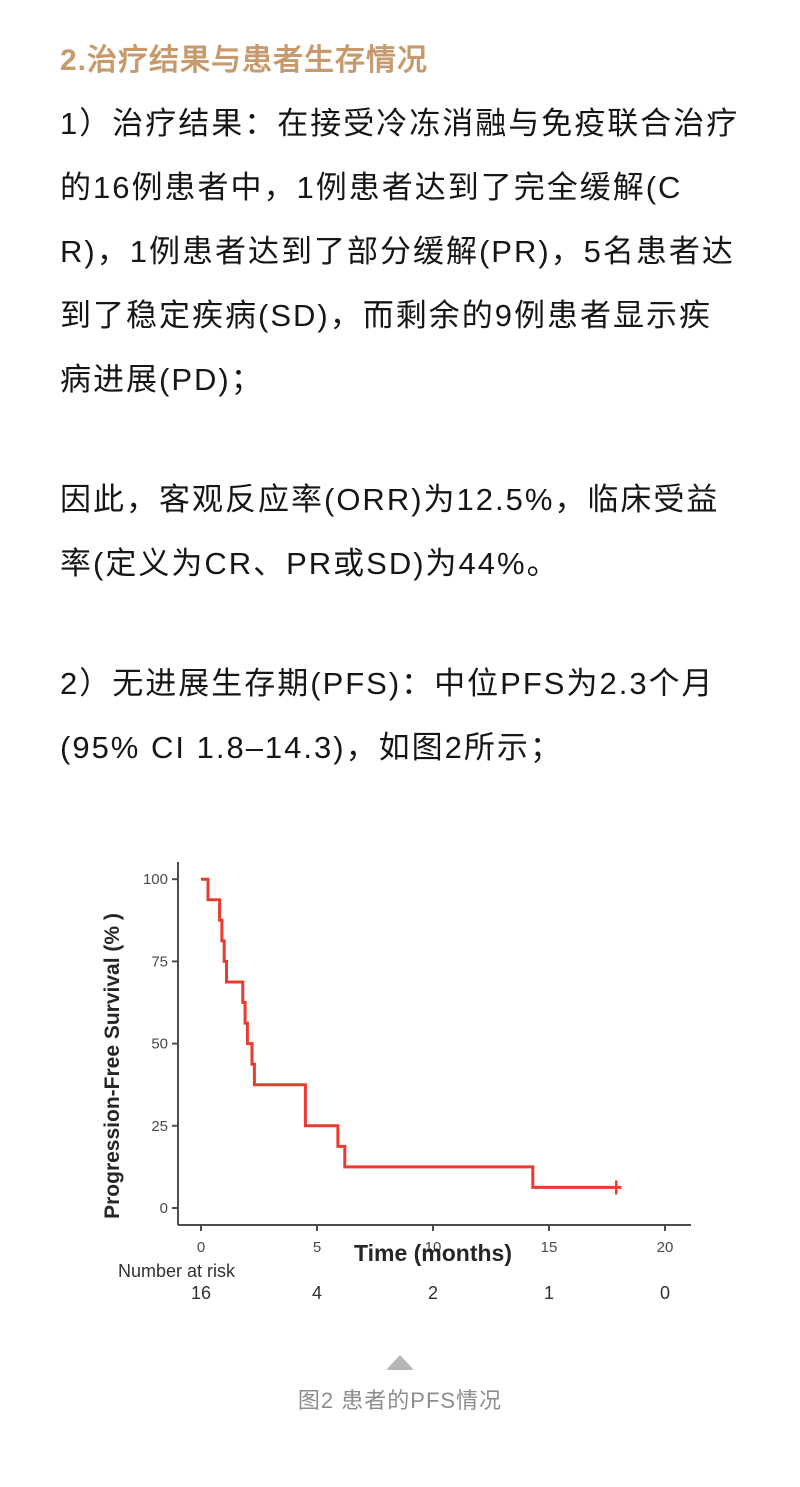  What do you see at coordinates (400, 1362) in the screenshot?
I see `collapse-arrow-icon` at bounding box center [400, 1362].